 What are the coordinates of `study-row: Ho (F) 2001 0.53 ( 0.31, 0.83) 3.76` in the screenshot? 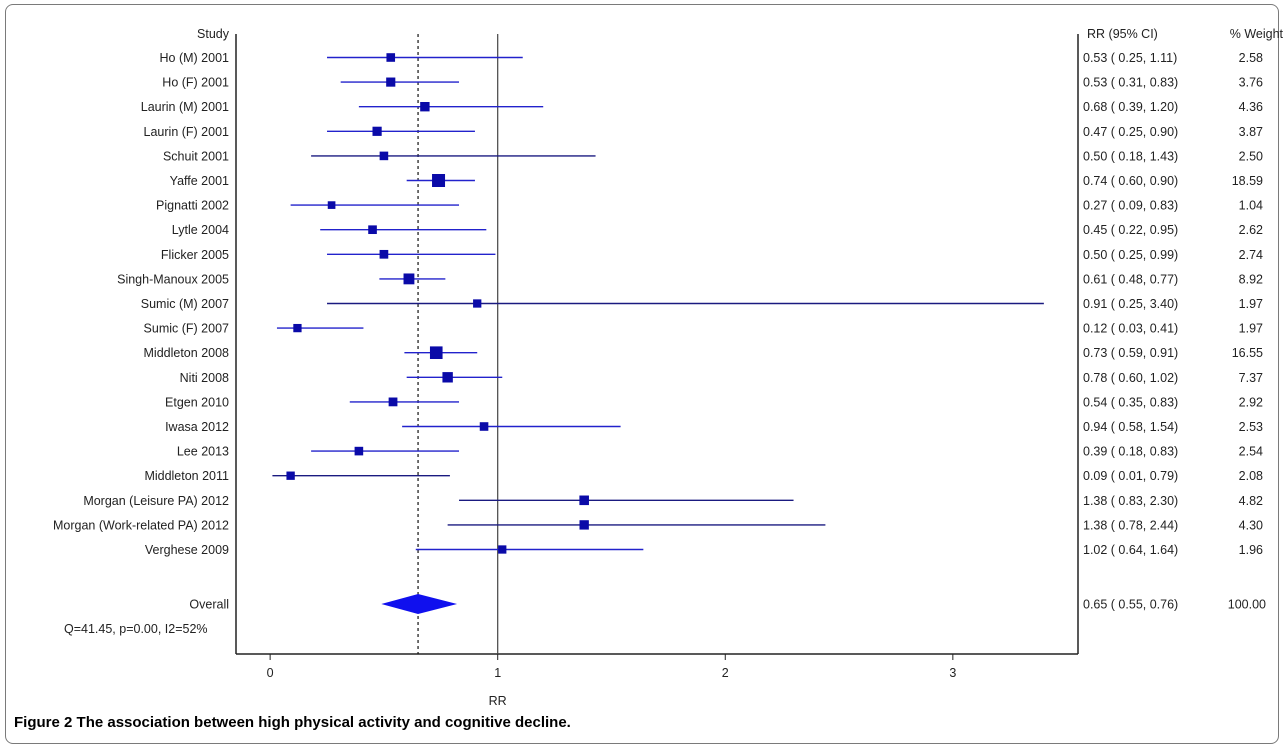 It's located at (712, 83).